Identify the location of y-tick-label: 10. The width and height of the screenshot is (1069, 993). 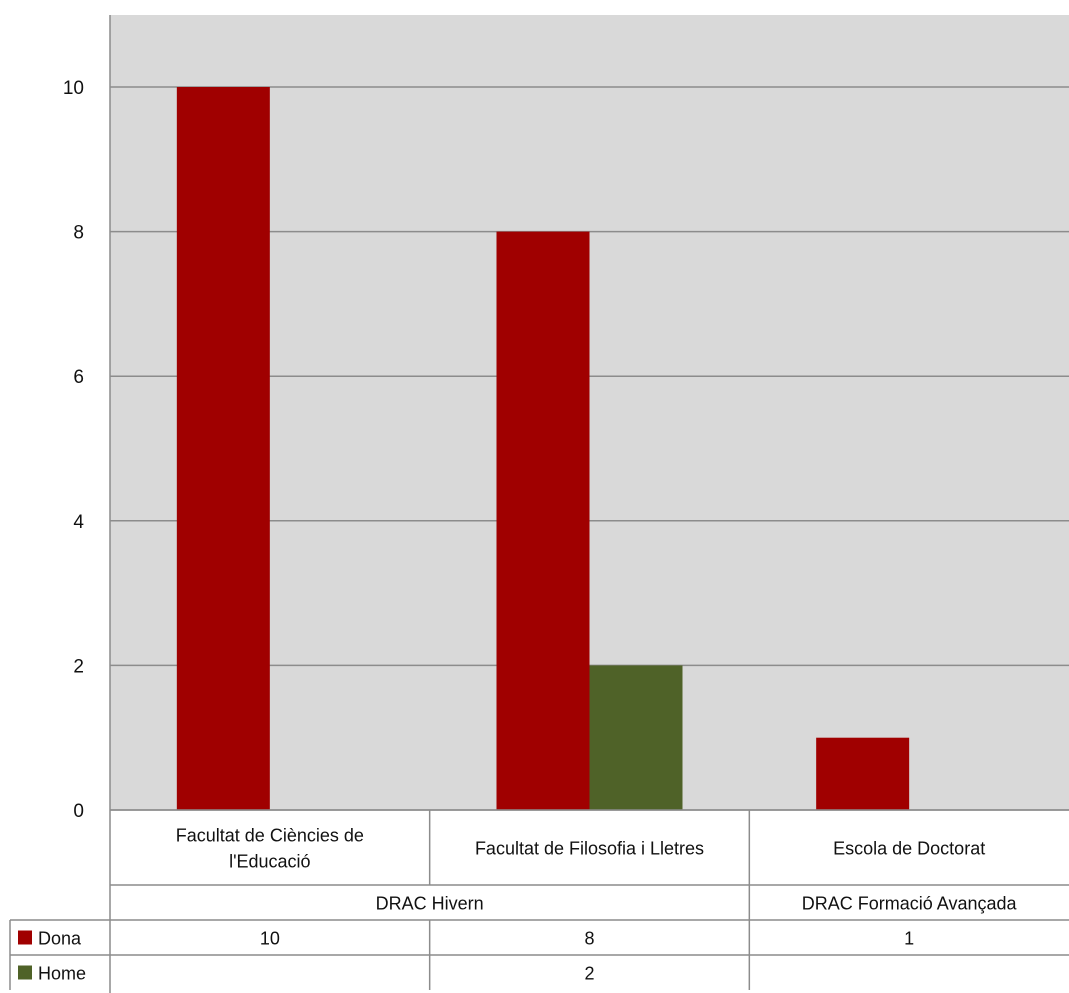
(73, 88).